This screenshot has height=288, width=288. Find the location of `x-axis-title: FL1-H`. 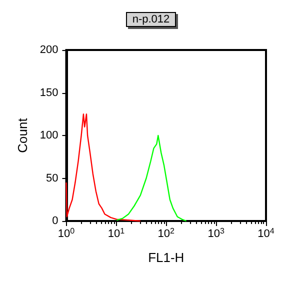

x-axis-title: FL1-H is located at coordinates (166, 257).